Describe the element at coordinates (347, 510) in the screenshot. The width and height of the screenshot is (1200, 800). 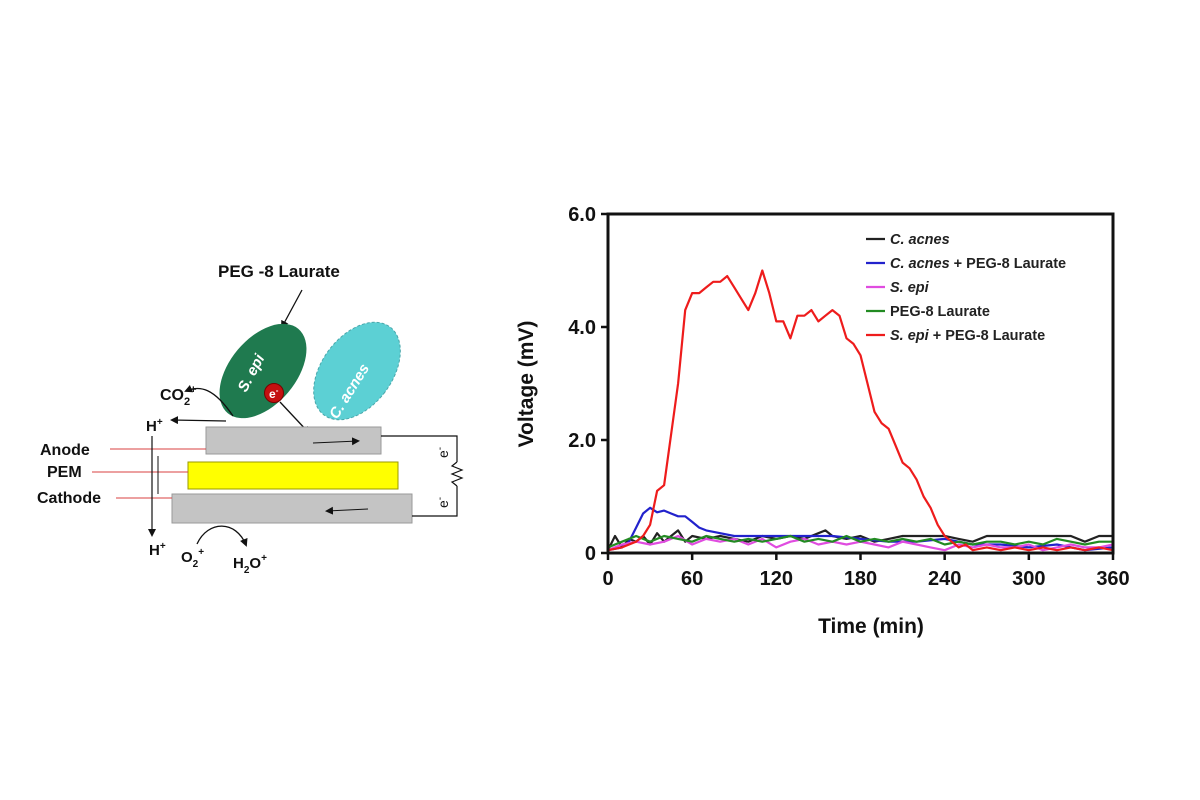
I see `cathode-current-arrow` at that location.